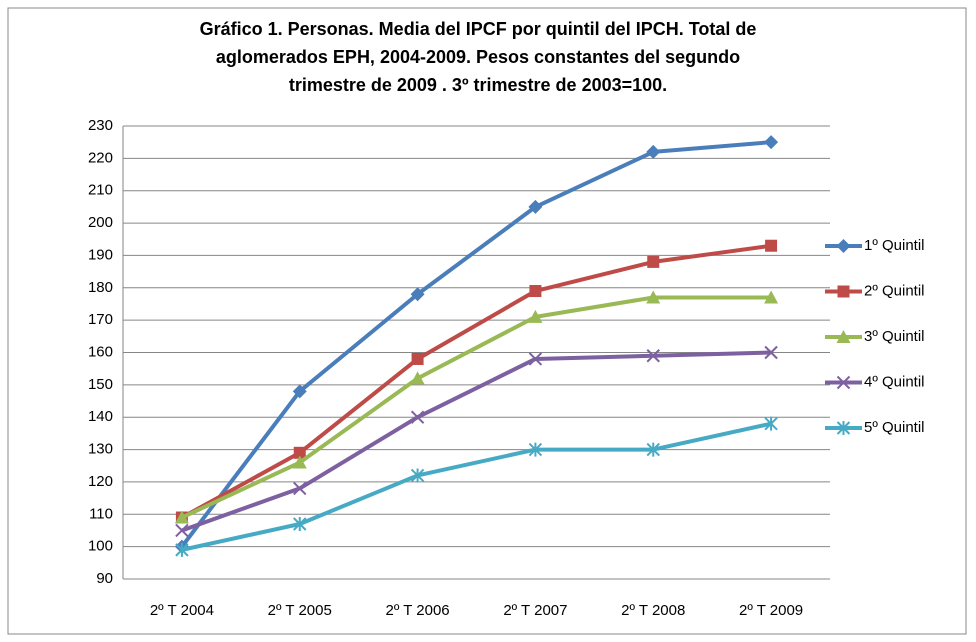  Describe the element at coordinates (182, 610) in the screenshot. I see `x-tick-label: 2º T 2004` at that location.